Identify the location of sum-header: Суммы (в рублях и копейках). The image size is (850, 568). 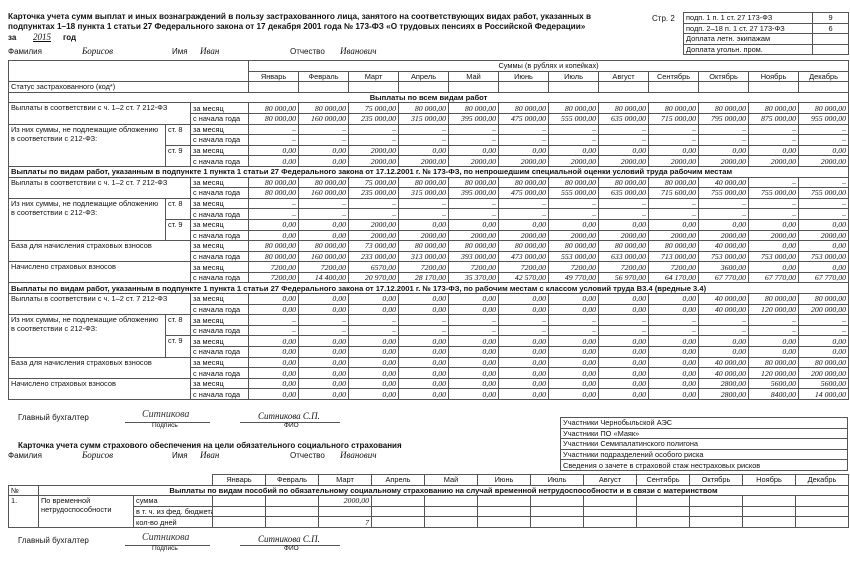
(549, 66).